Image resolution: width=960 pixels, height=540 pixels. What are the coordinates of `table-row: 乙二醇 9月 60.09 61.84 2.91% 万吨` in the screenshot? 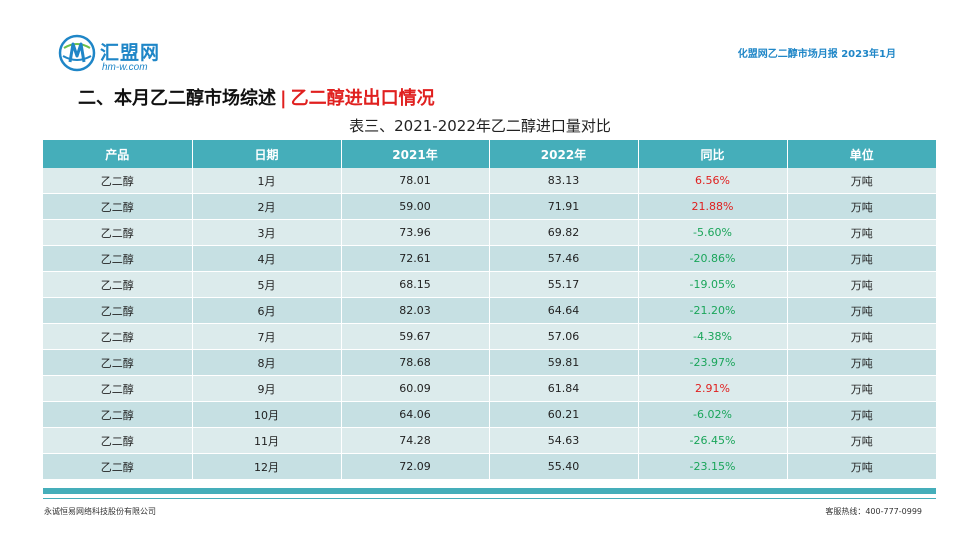 It's located at (489, 388).